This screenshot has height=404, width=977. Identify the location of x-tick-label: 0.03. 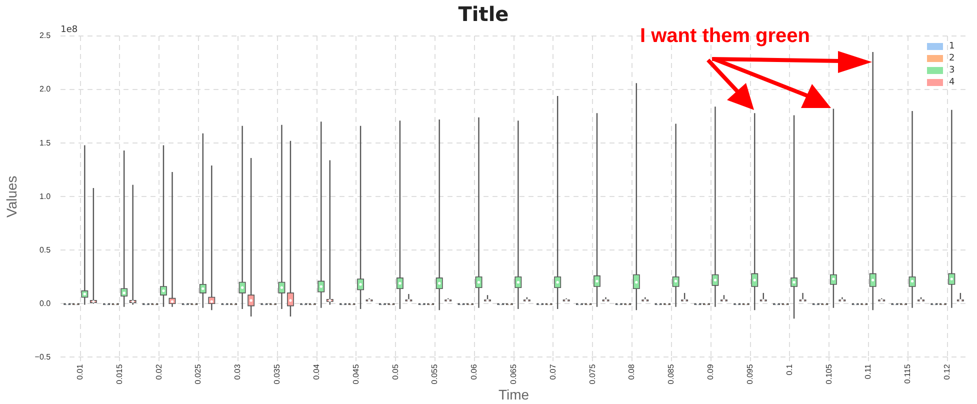
(237, 372).